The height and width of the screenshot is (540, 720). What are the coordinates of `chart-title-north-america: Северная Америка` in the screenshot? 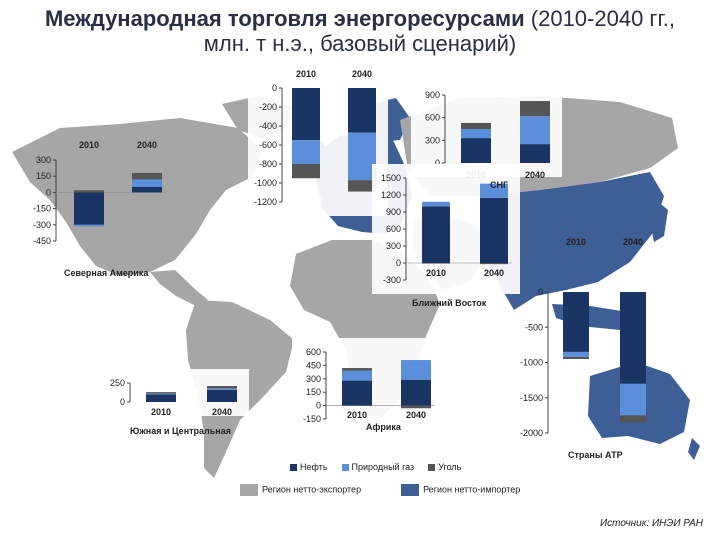 It's located at (106, 273).